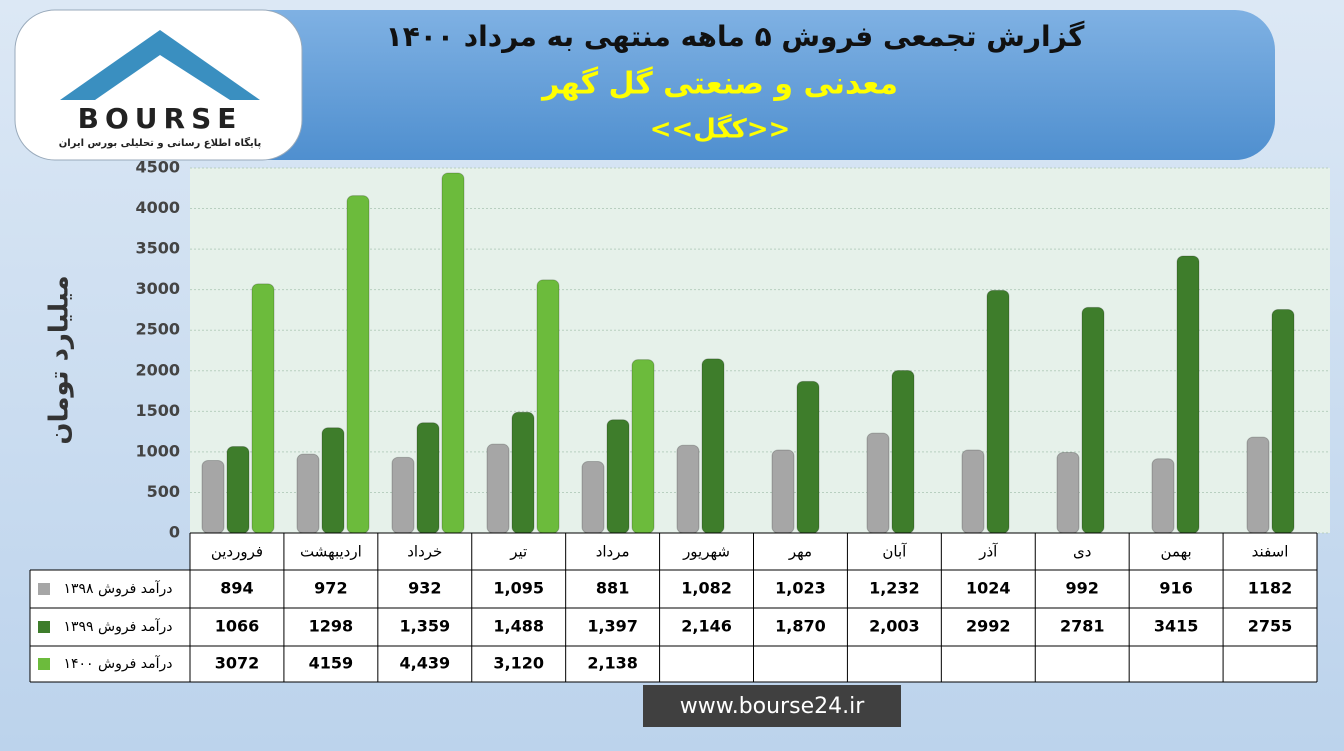 This screenshot has height=751, width=1344. What do you see at coordinates (157, 369) in the screenshot?
I see `y-tick-label: 2000` at bounding box center [157, 369].